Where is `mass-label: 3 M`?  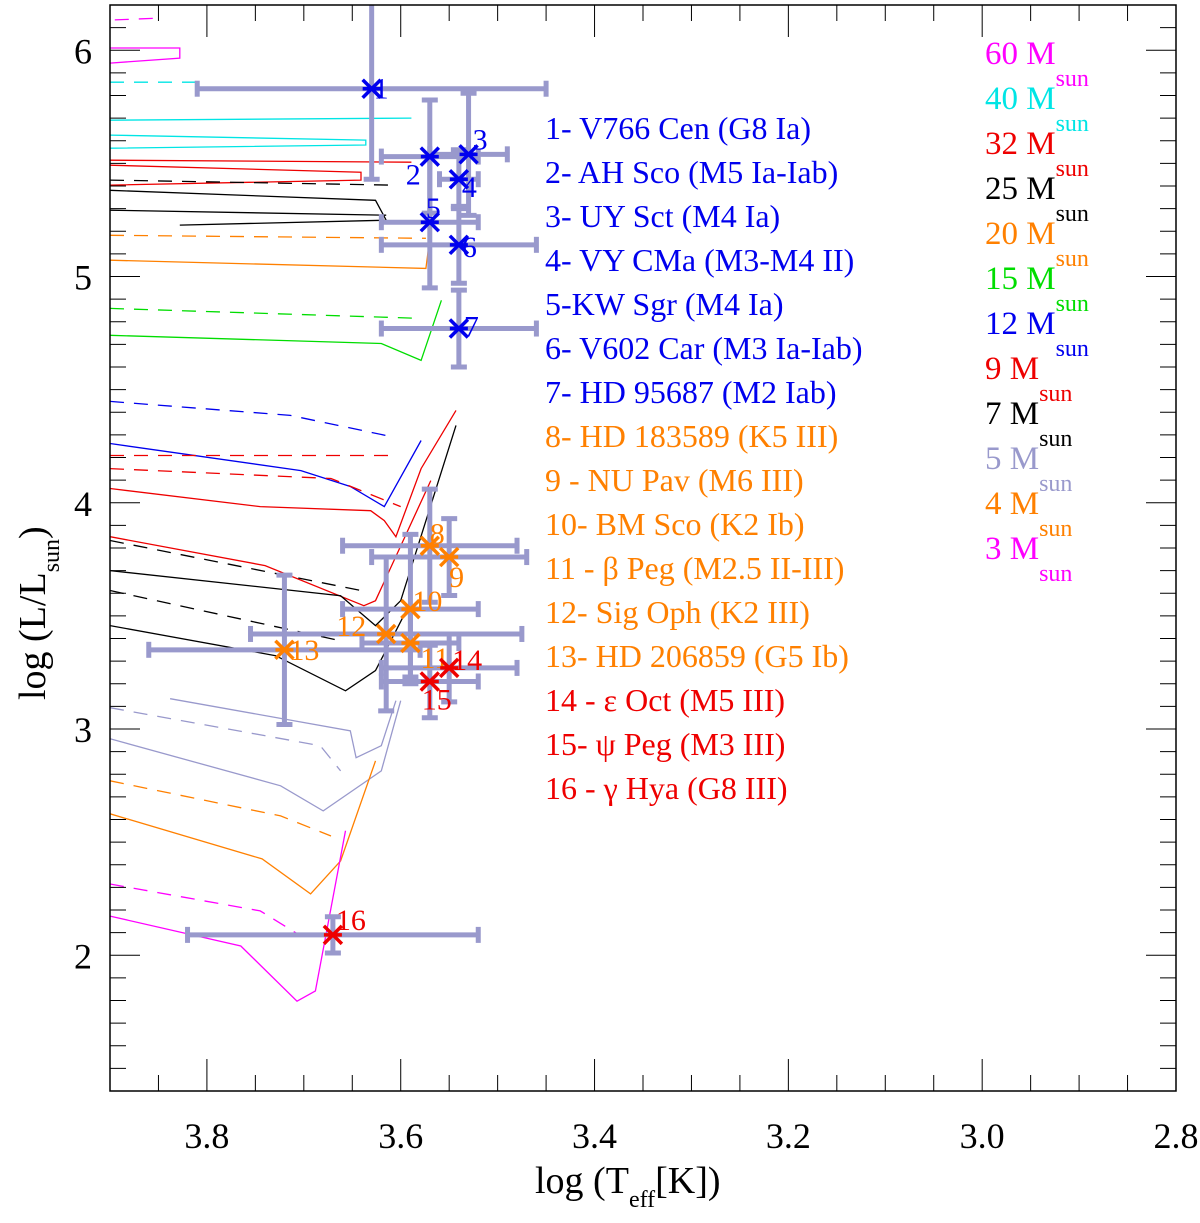 mass-label: 3 M is located at coordinates (1012, 549).